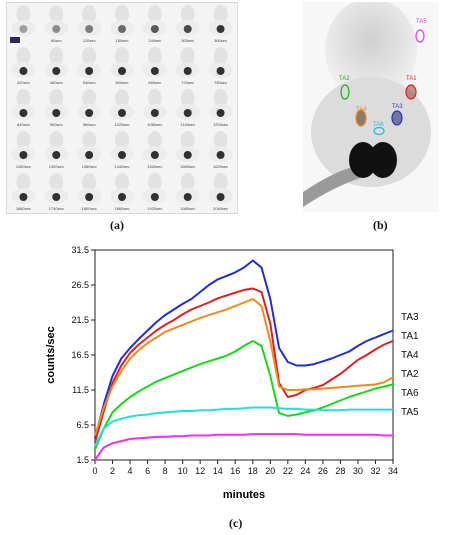  What do you see at coordinates (244, 395) in the screenshot?
I see `series-line-ta2` at bounding box center [244, 395].